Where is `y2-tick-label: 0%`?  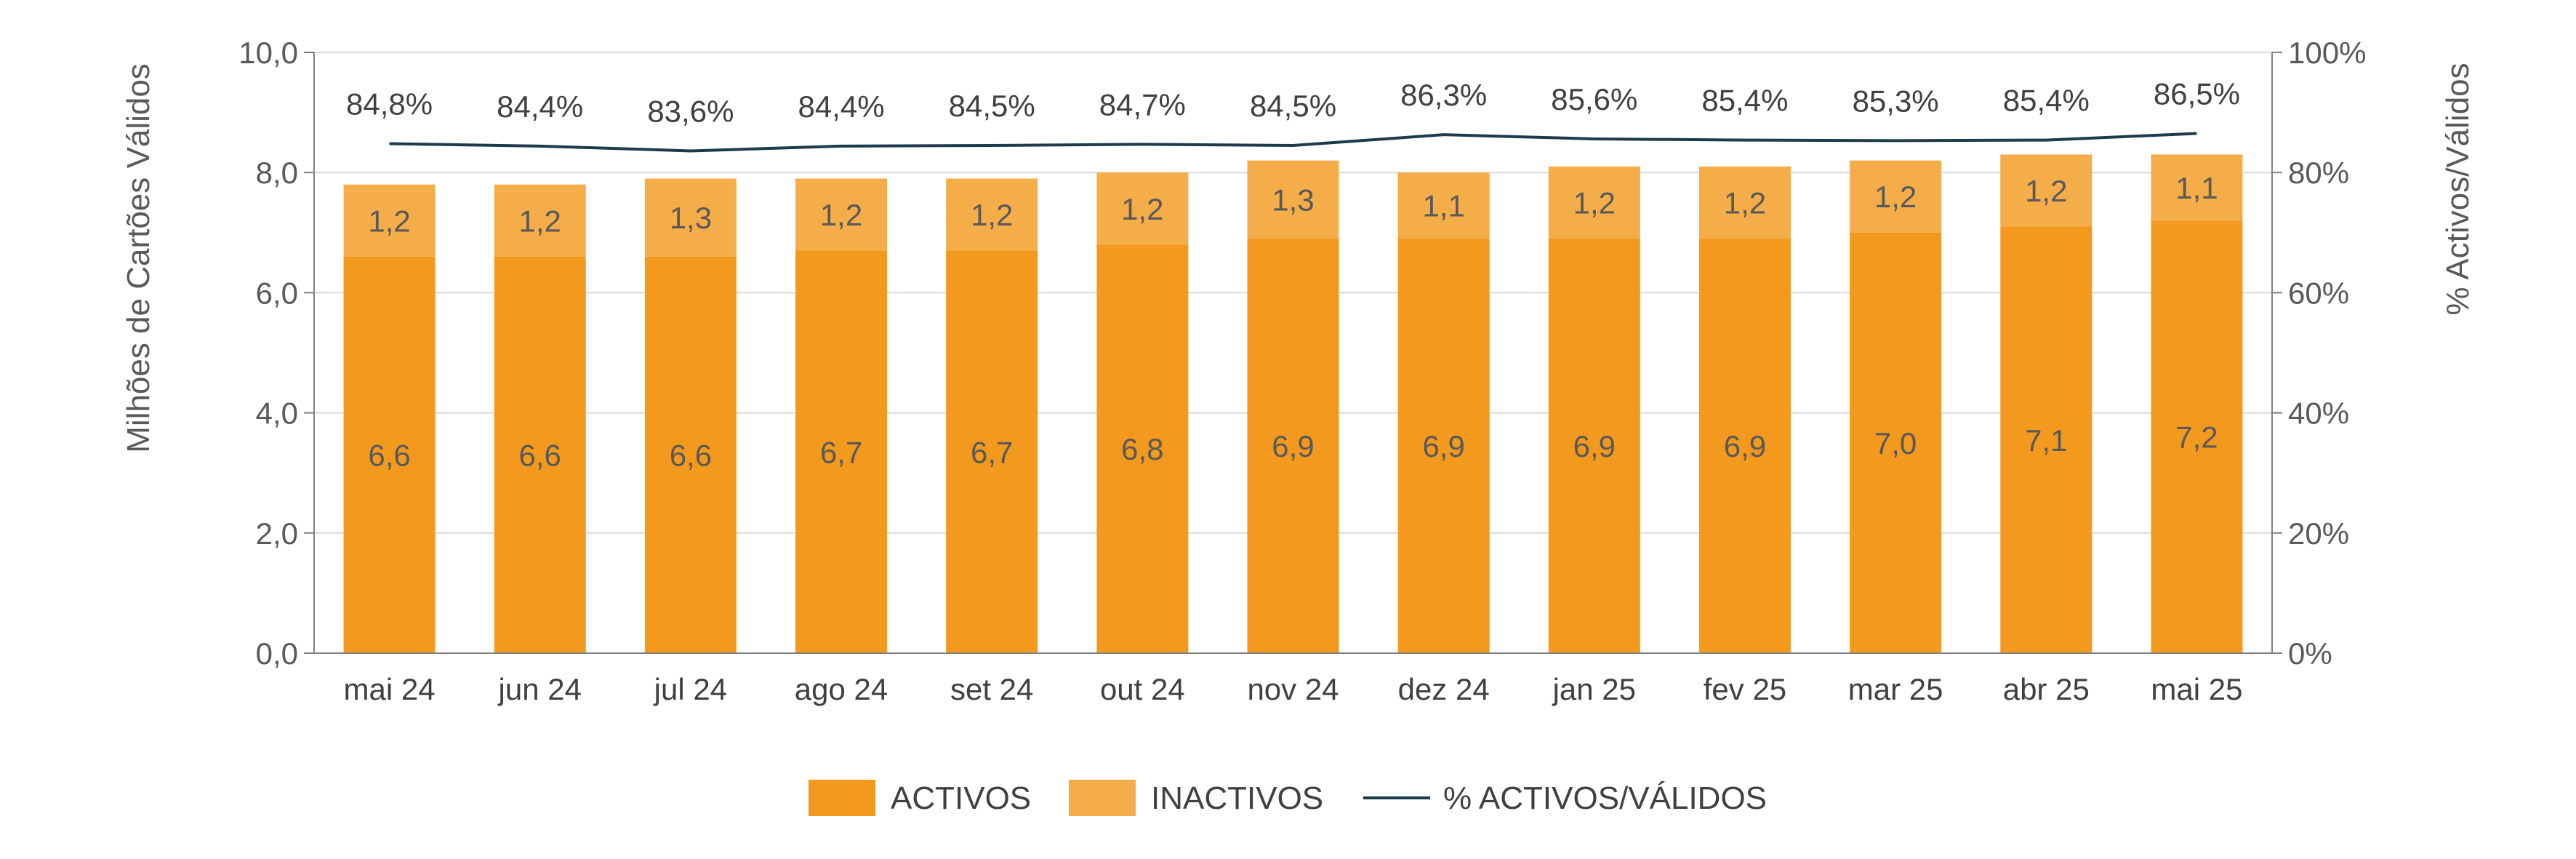
y2-tick-label: 0% is located at coordinates (2310, 653).